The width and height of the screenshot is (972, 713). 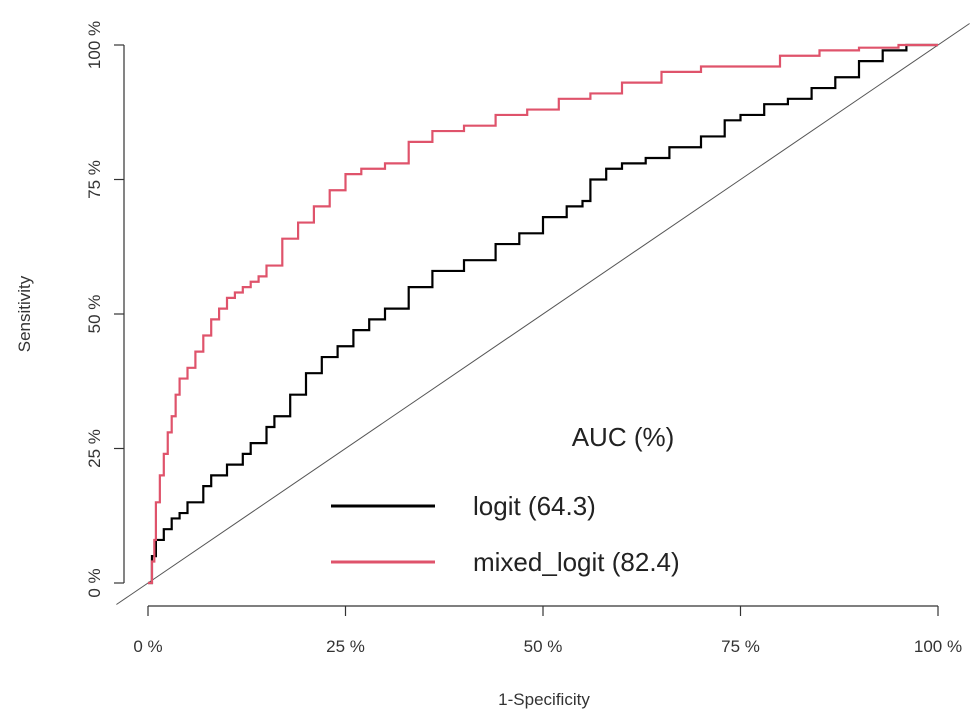 What do you see at coordinates (94, 448) in the screenshot?
I see `y-tick-label: 25 %` at bounding box center [94, 448].